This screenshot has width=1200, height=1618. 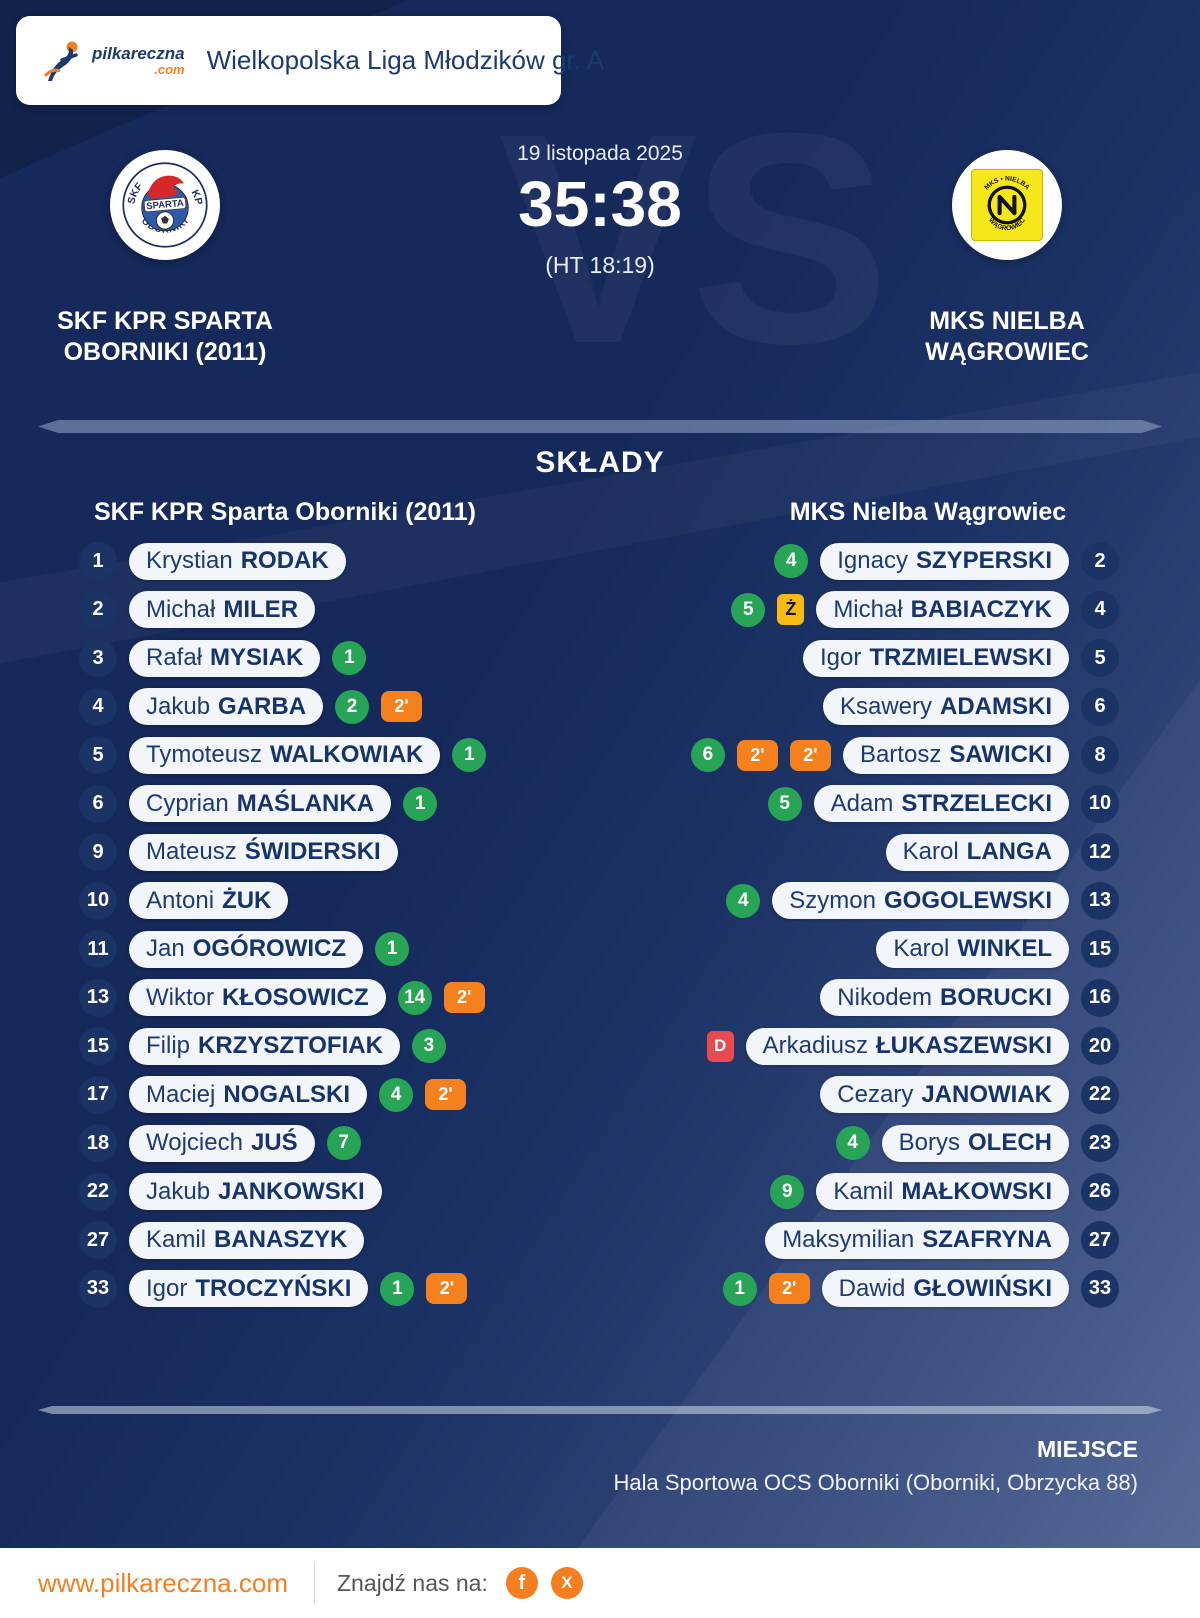 I want to click on find-us-label: Znajdź nas na:, so click(x=412, y=1582).